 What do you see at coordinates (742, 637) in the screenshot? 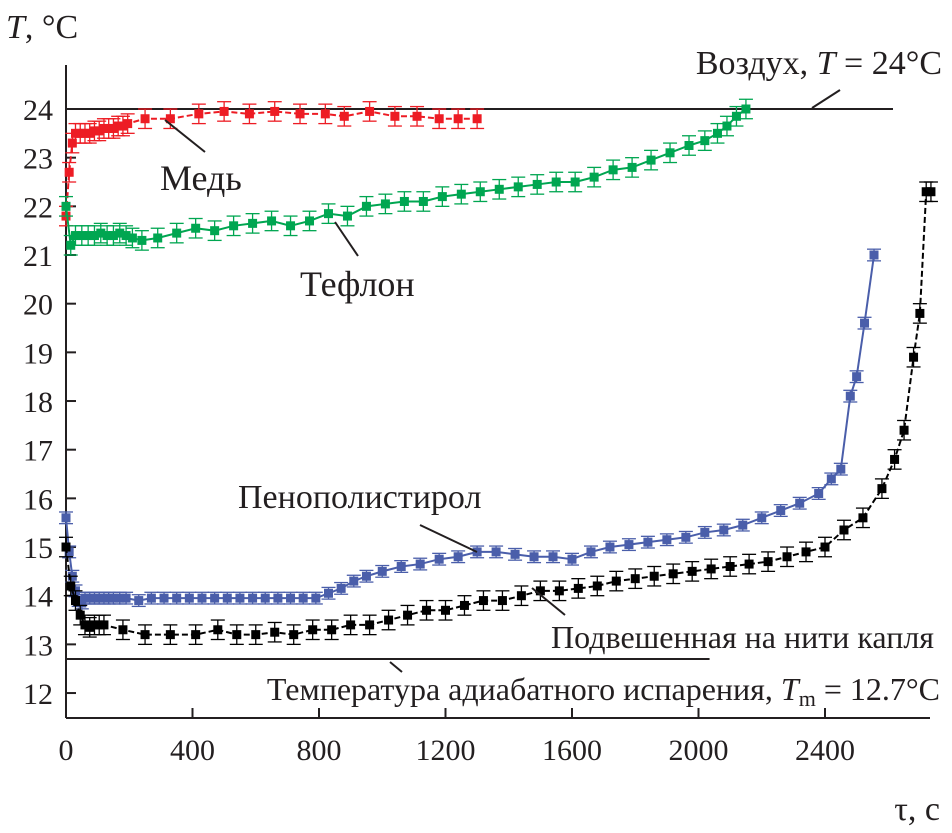
I see `droplet-label: Подвешенная на нити капля` at bounding box center [742, 637].